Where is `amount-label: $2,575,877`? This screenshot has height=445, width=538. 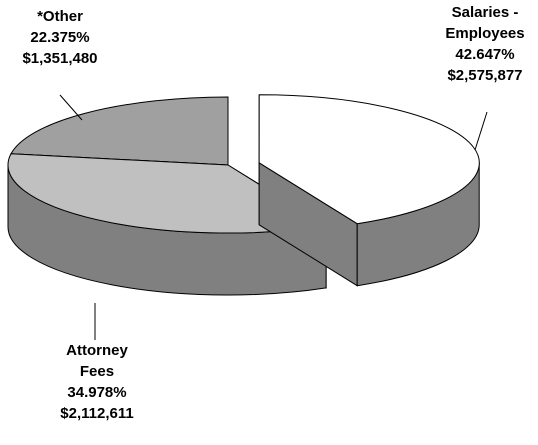 amount-label: $2,575,877 is located at coordinates (485, 75).